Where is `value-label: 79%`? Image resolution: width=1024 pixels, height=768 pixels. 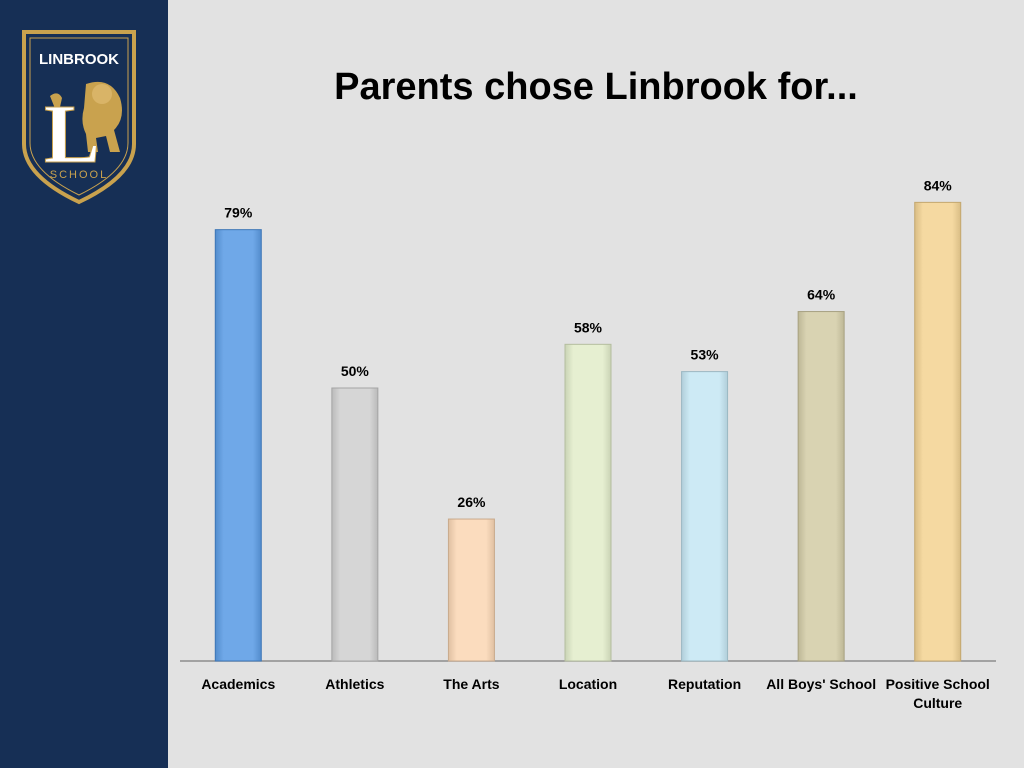 value-label: 79% is located at coordinates (238, 213).